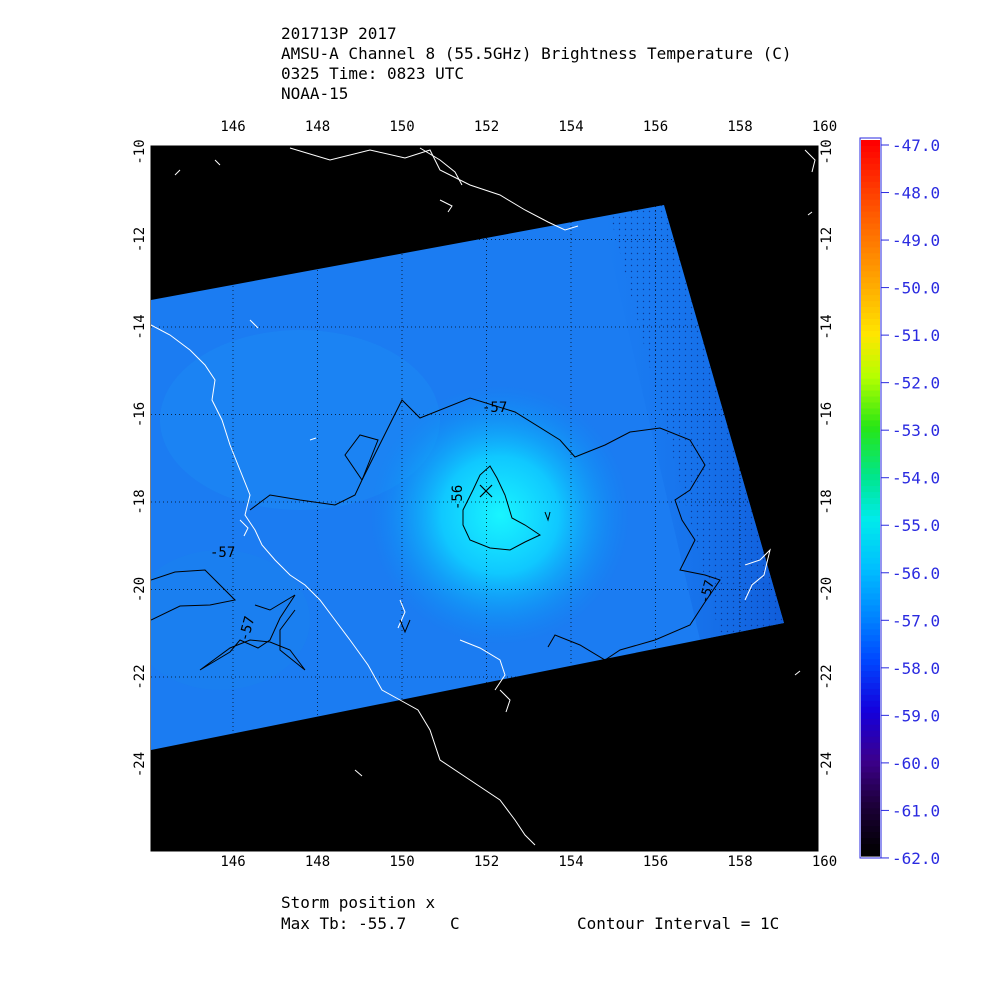 The width and height of the screenshot is (1000, 1000). Describe the element at coordinates (697, 420) in the screenshot. I see `swath-edge-dots` at that location.